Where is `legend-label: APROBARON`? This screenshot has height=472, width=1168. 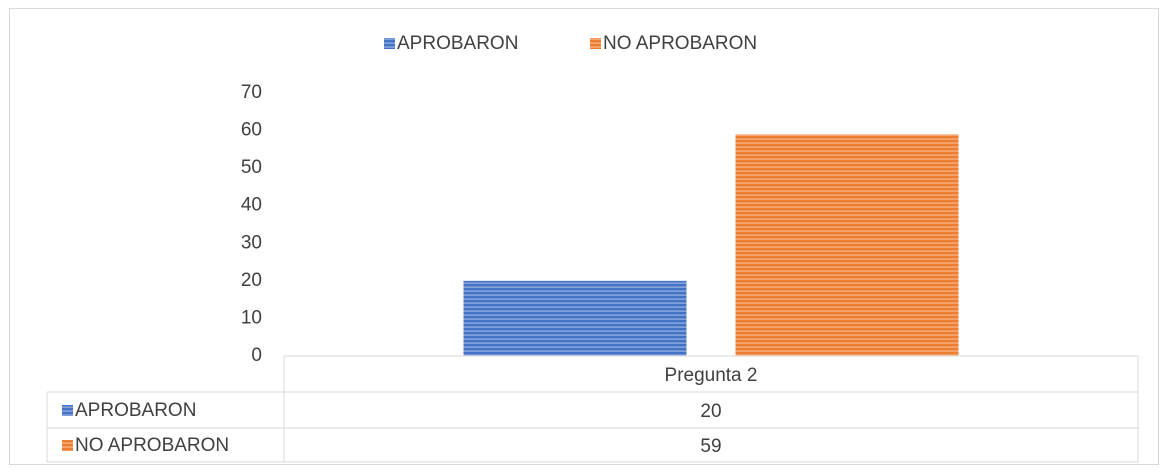
legend-label: APROBARON is located at coordinates (457, 43).